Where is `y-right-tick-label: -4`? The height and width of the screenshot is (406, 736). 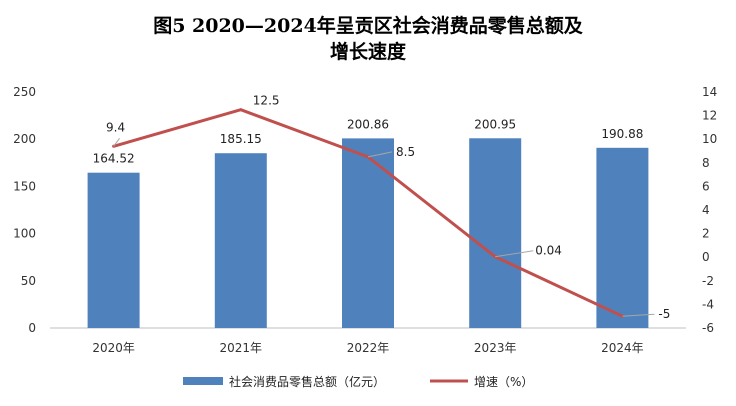
y-right-tick-label: -4 is located at coordinates (708, 304).